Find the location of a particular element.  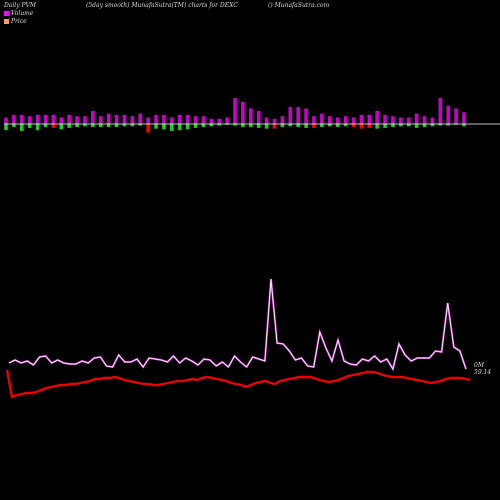

volume-bars is located at coordinates (235, 115).